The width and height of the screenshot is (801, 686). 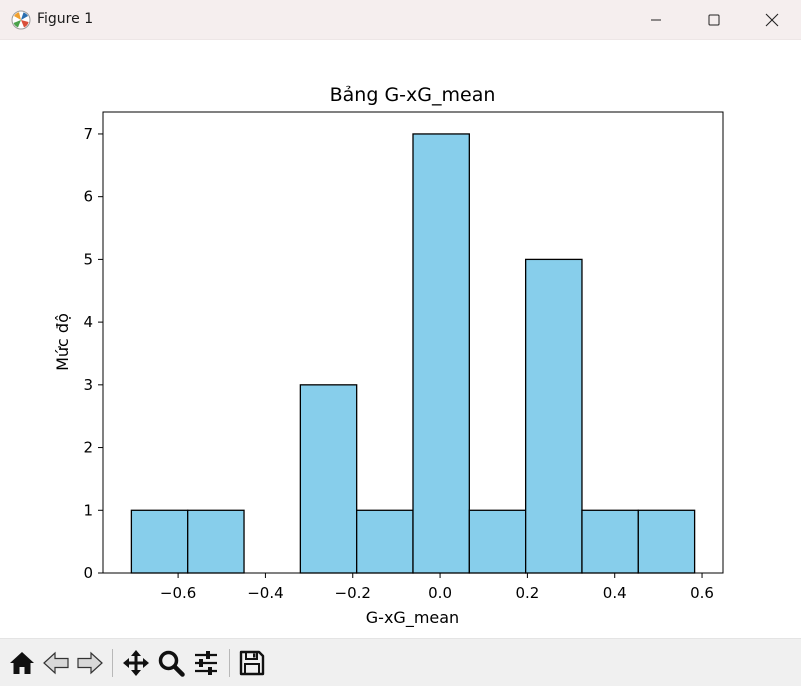 What do you see at coordinates (265, 593) in the screenshot?
I see `x-tick-label: −0.4` at bounding box center [265, 593].